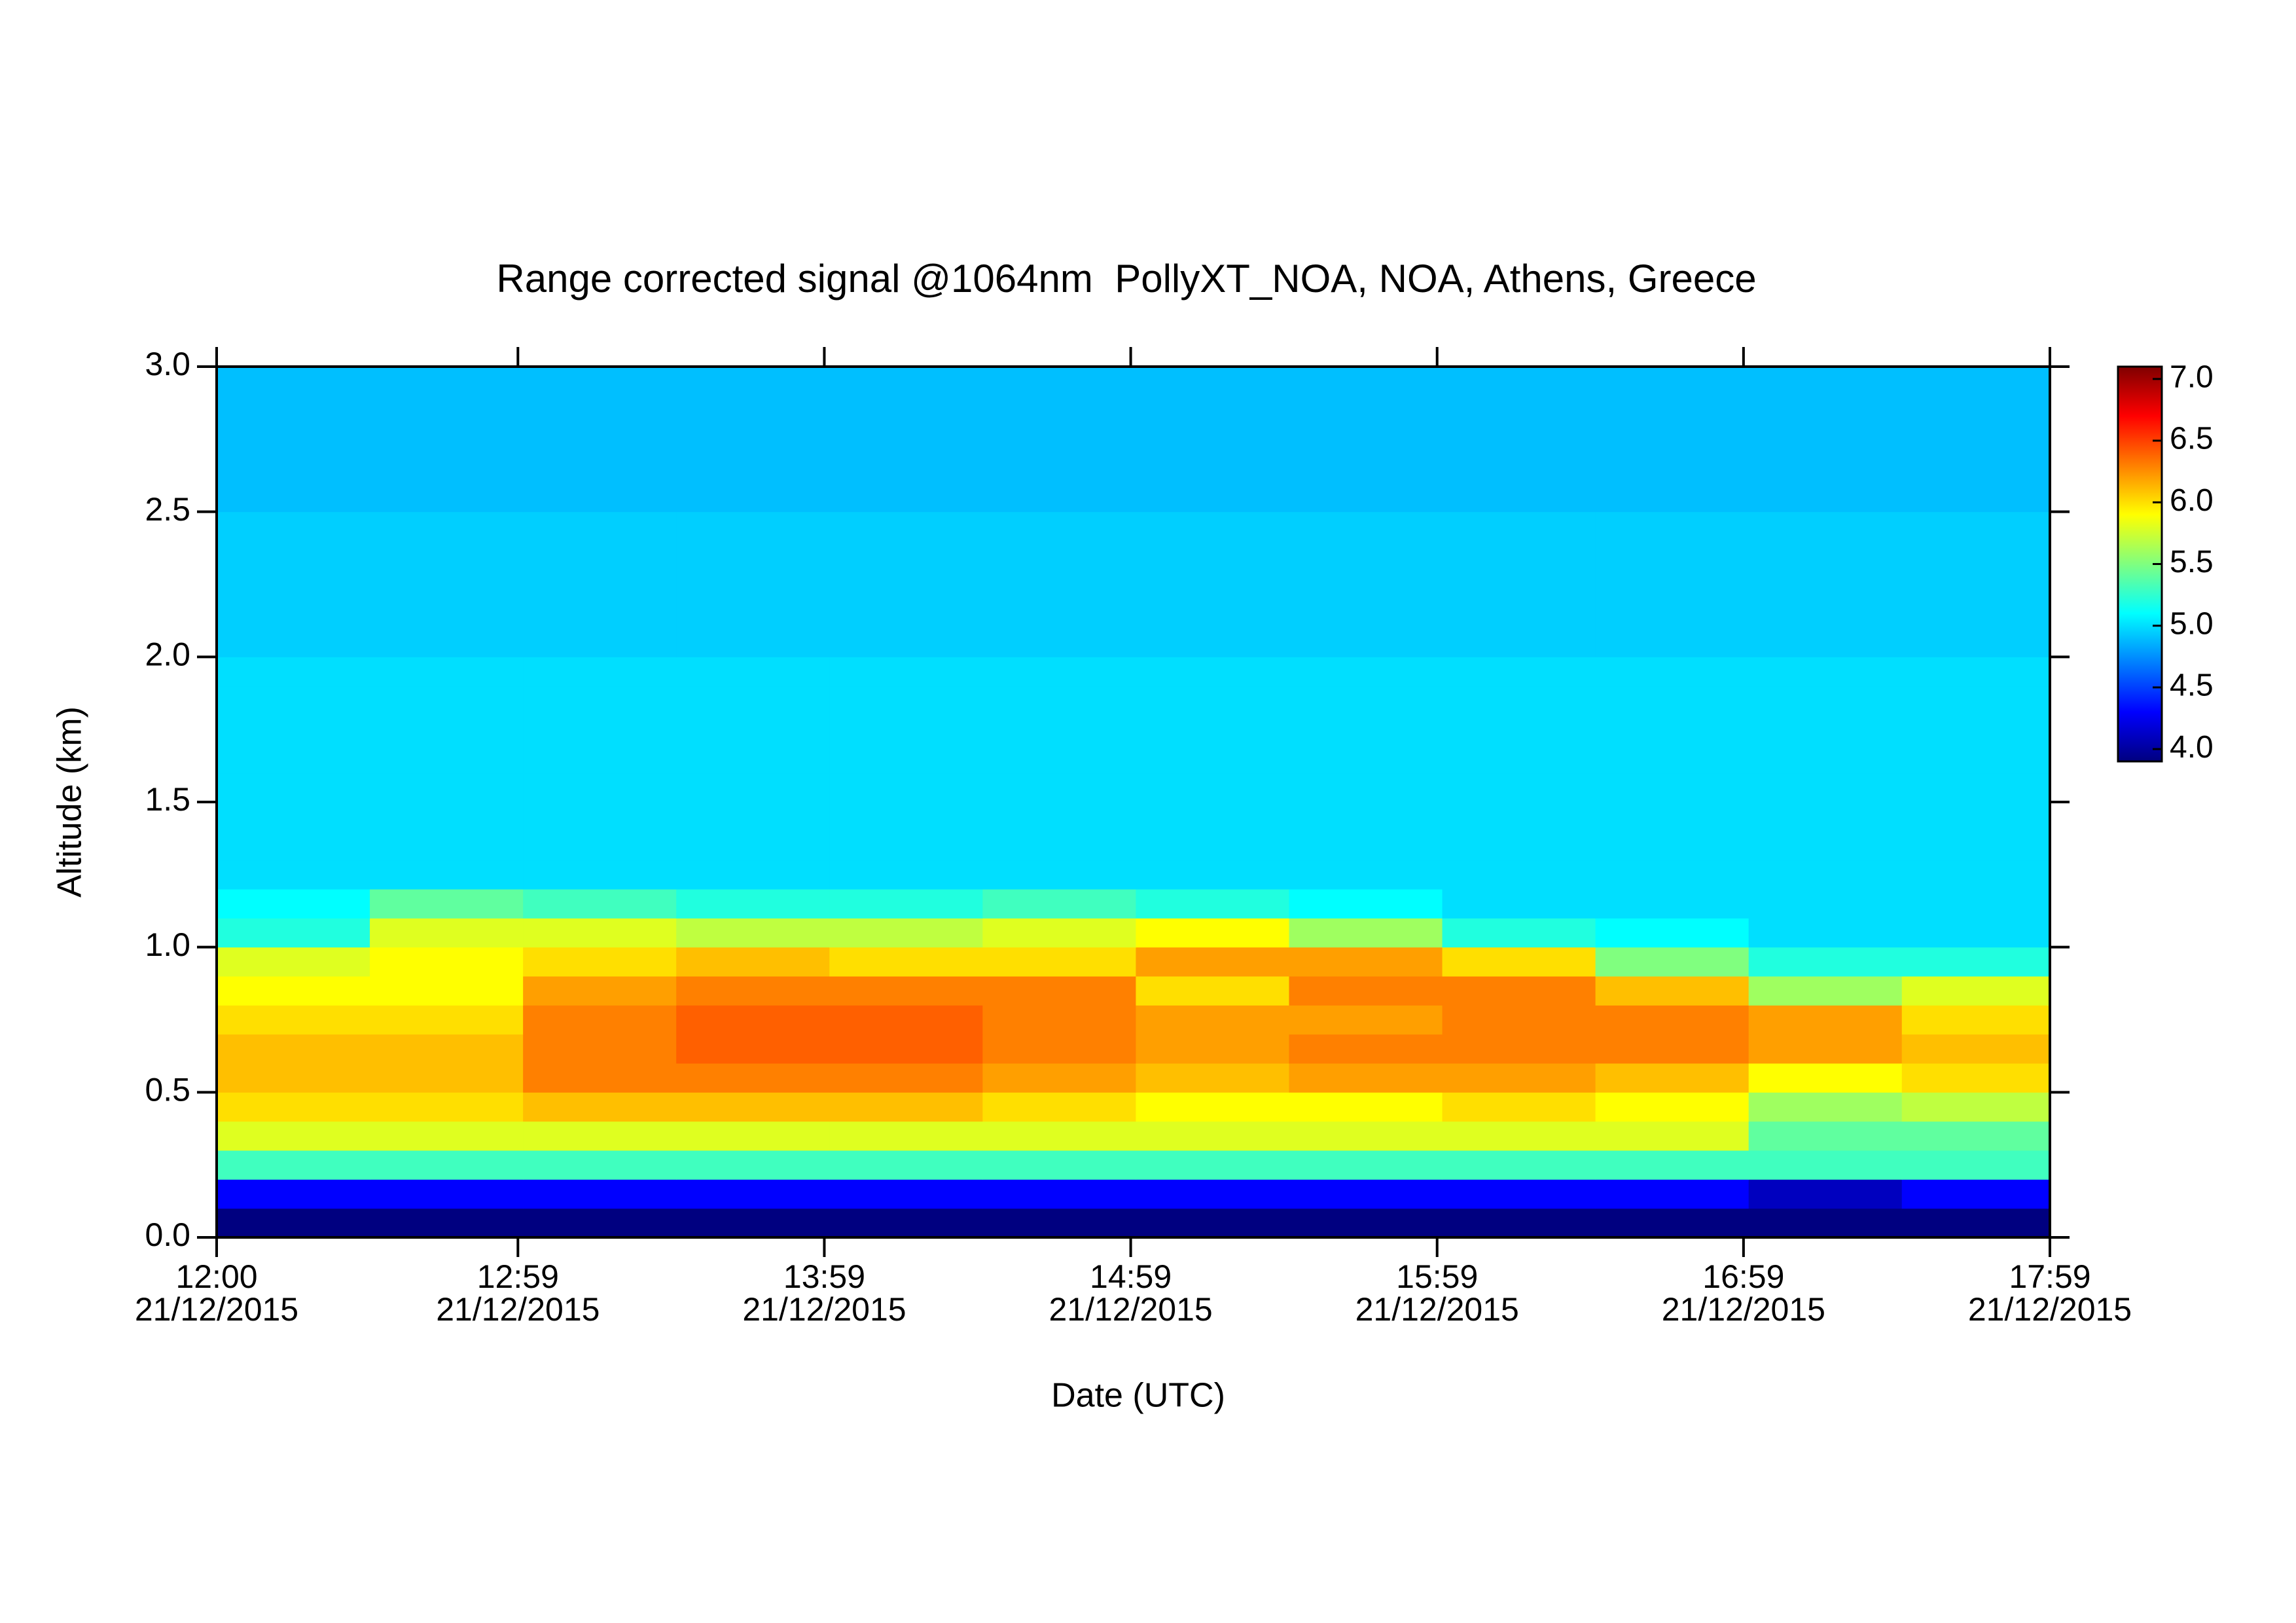 The width and height of the screenshot is (2296, 1623). Describe the element at coordinates (70, 802) in the screenshot. I see `y-axis-title: Altitude (km)` at that location.